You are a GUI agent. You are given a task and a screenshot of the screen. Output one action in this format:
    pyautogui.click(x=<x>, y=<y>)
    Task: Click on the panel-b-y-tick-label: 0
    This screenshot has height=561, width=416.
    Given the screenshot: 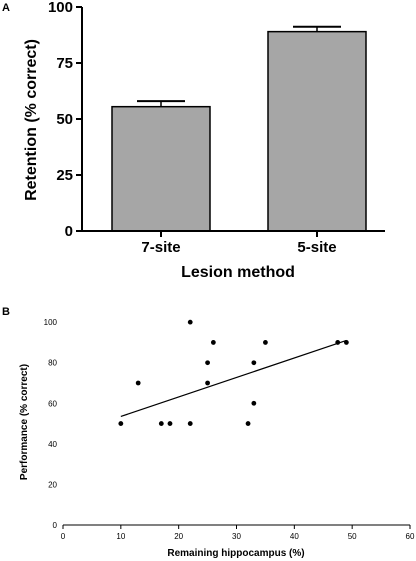 What is the action you would take?
    pyautogui.click(x=55, y=525)
    